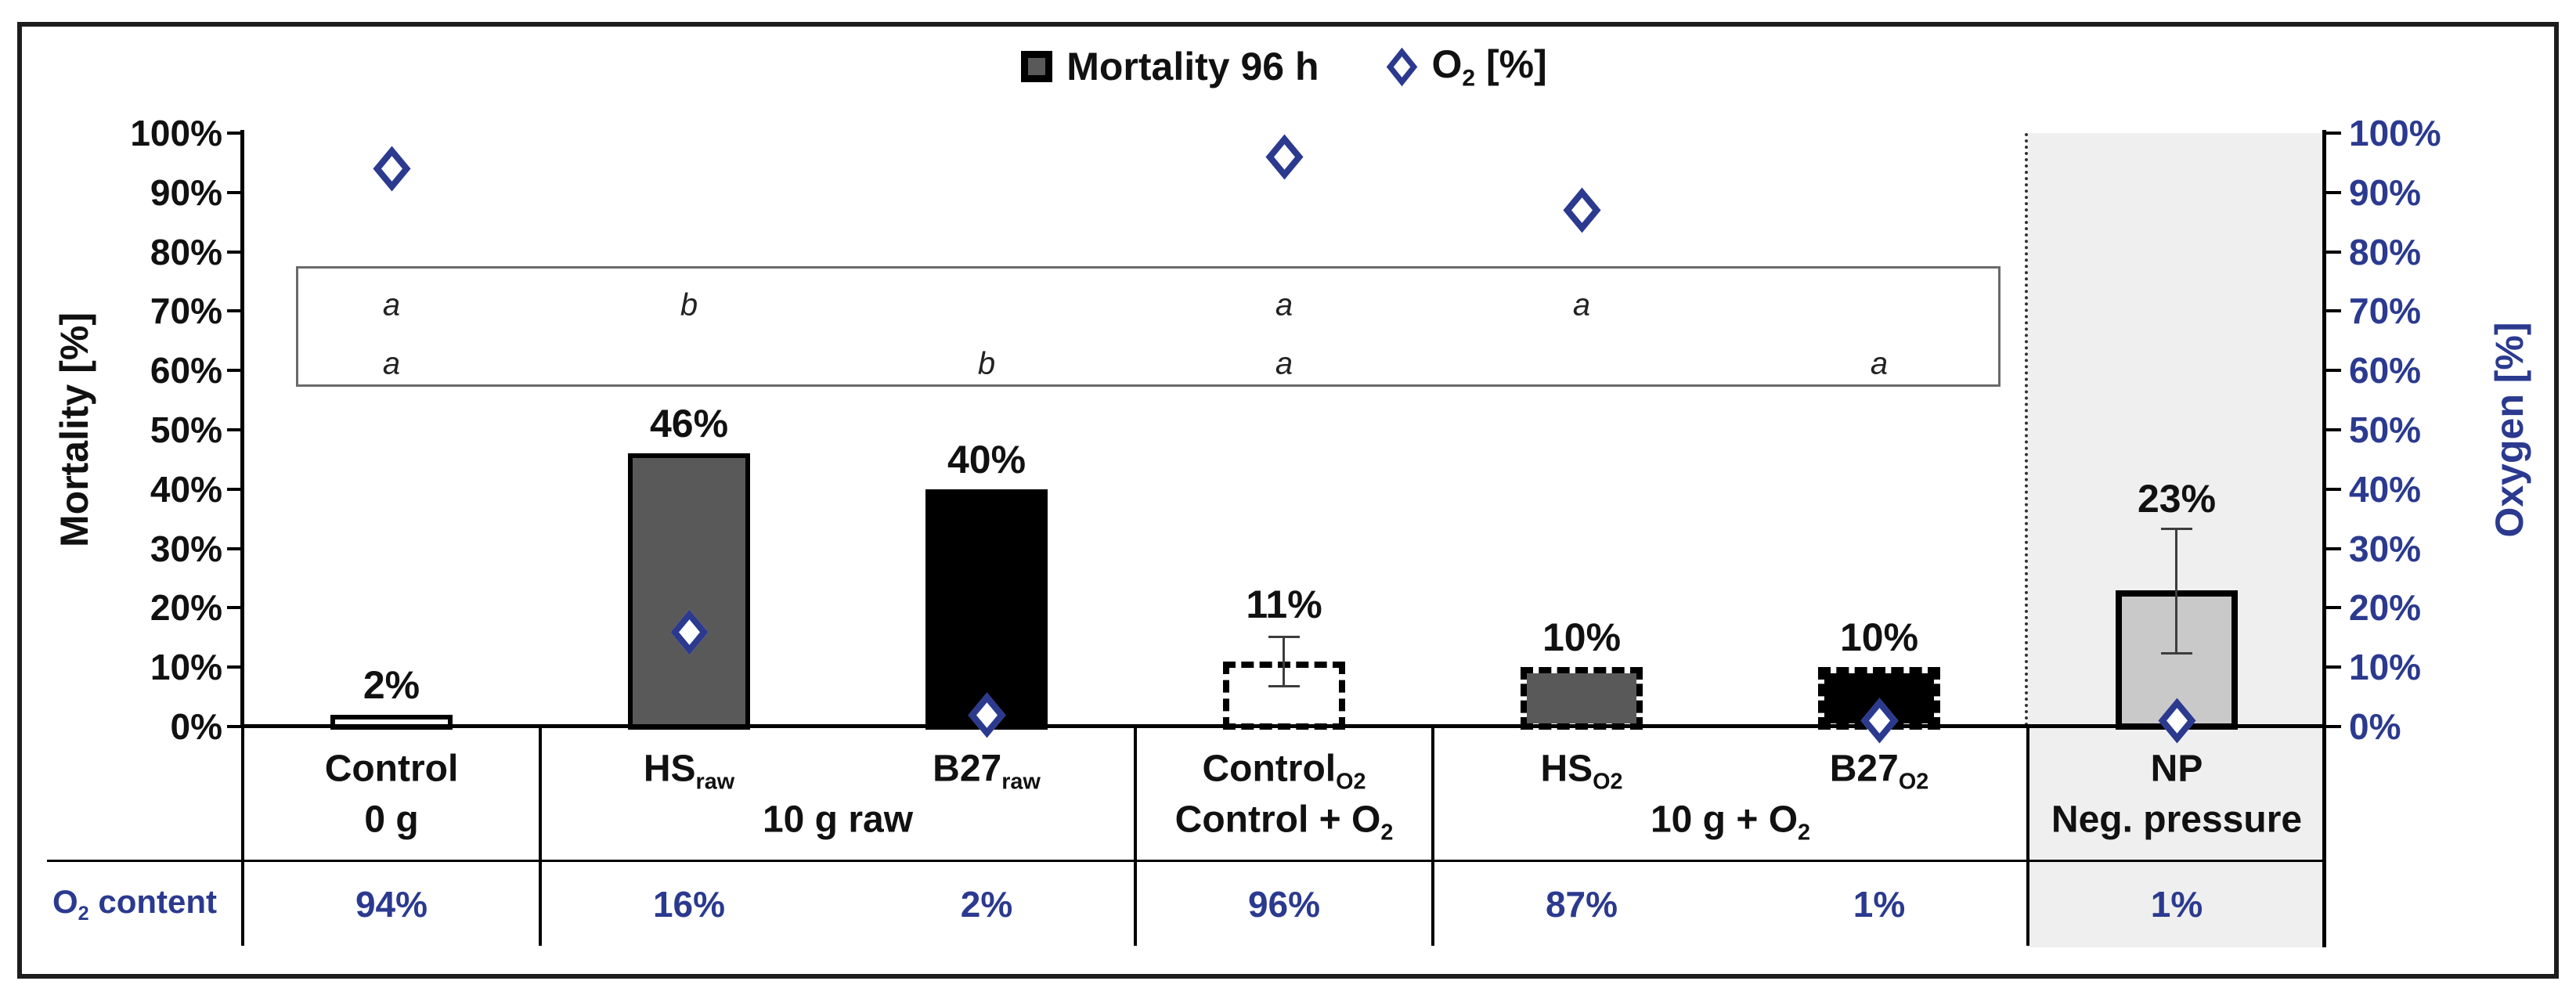  I want to click on left-tick-10: 10%, so click(186, 667).